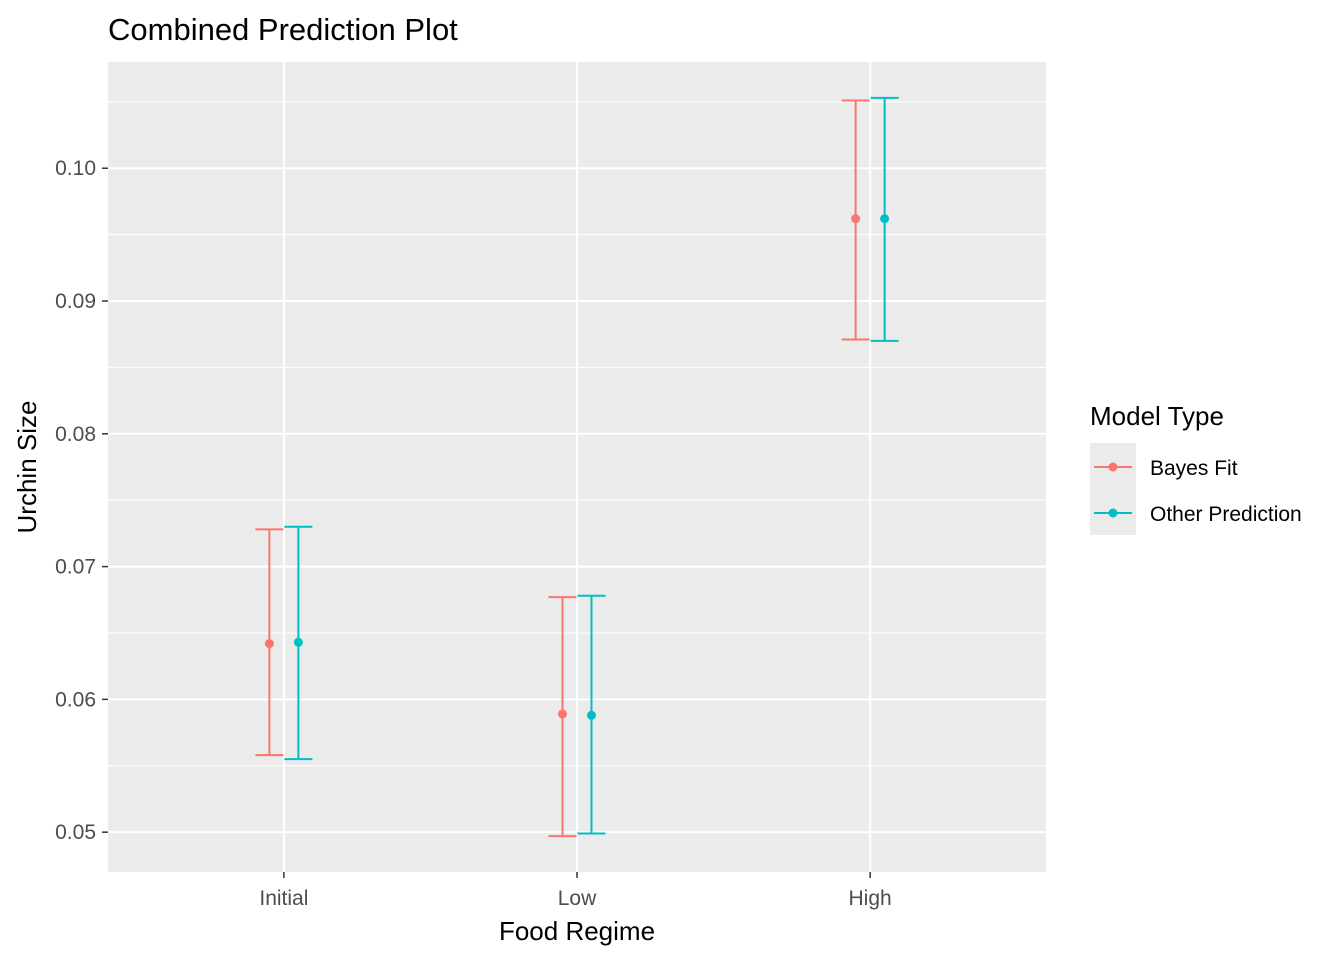 The width and height of the screenshot is (1344, 960). I want to click on legend-title: Model Type, so click(1157, 416).